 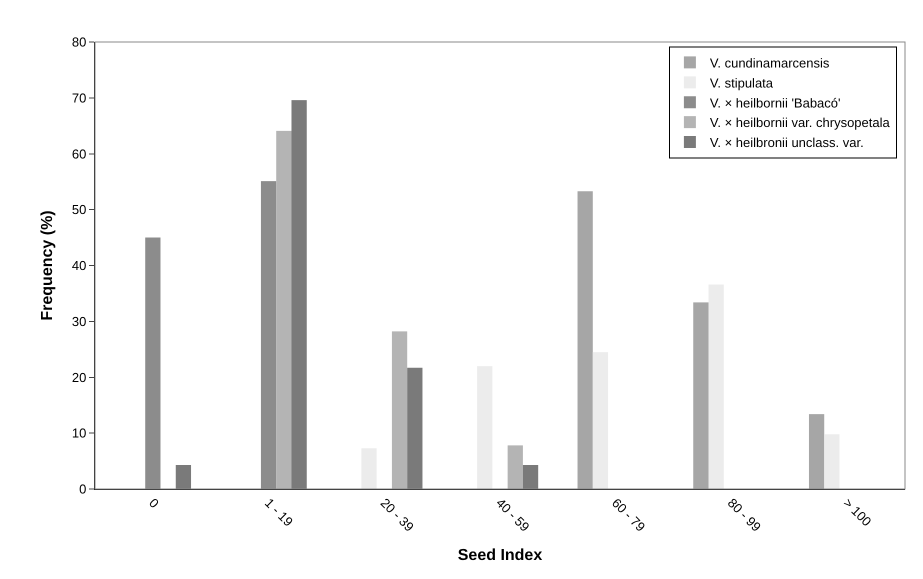 I want to click on y-tick-label: 50, so click(x=79, y=210).